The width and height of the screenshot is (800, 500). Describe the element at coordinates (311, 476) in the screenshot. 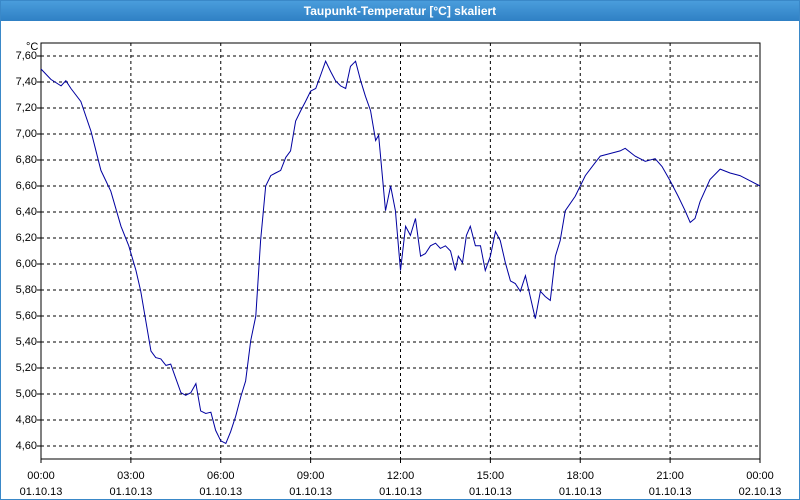

I see `x-tick-label: 09:00` at that location.